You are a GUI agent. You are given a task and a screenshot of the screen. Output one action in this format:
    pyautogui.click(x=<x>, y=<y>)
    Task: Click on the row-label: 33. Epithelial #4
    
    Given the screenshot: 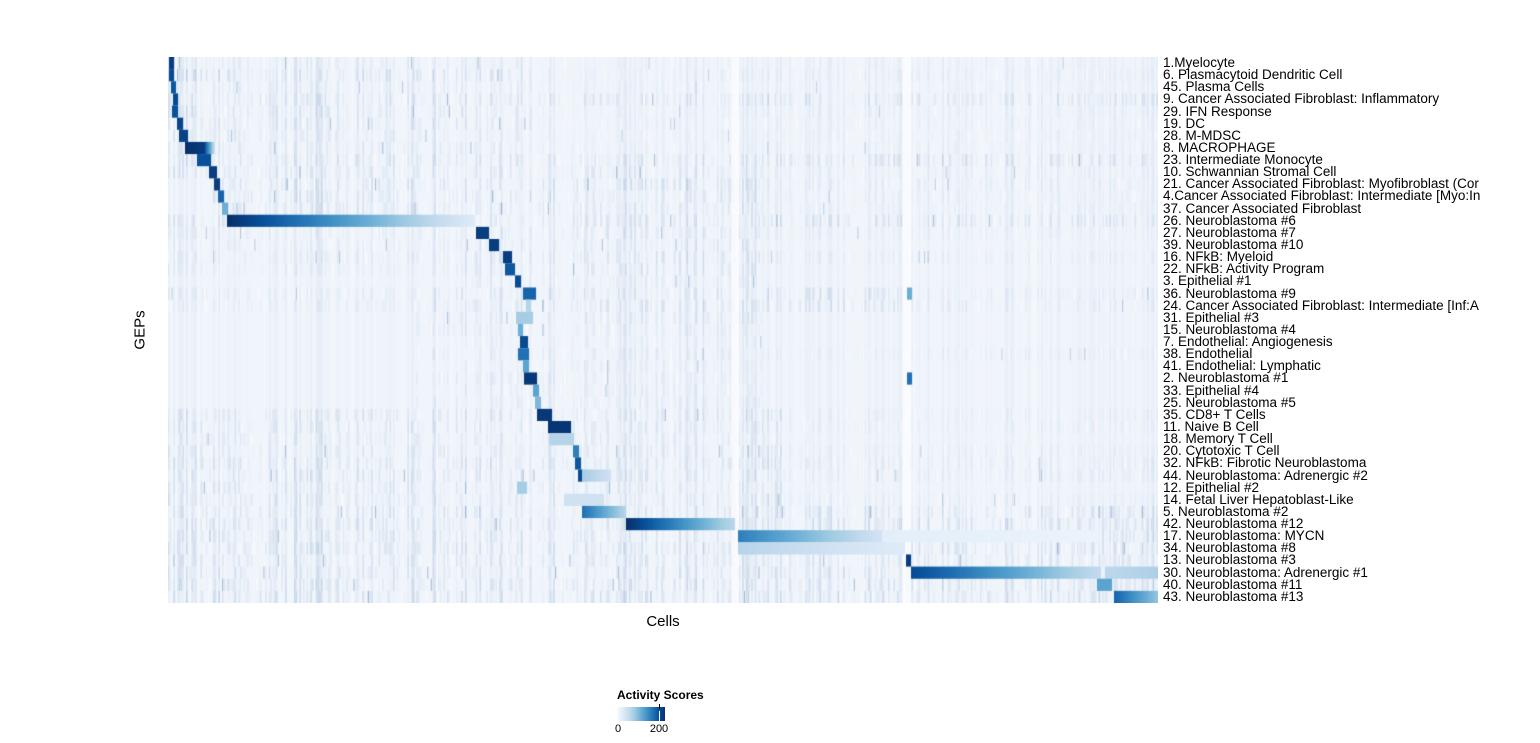 What is the action you would take?
    pyautogui.click(x=1211, y=390)
    